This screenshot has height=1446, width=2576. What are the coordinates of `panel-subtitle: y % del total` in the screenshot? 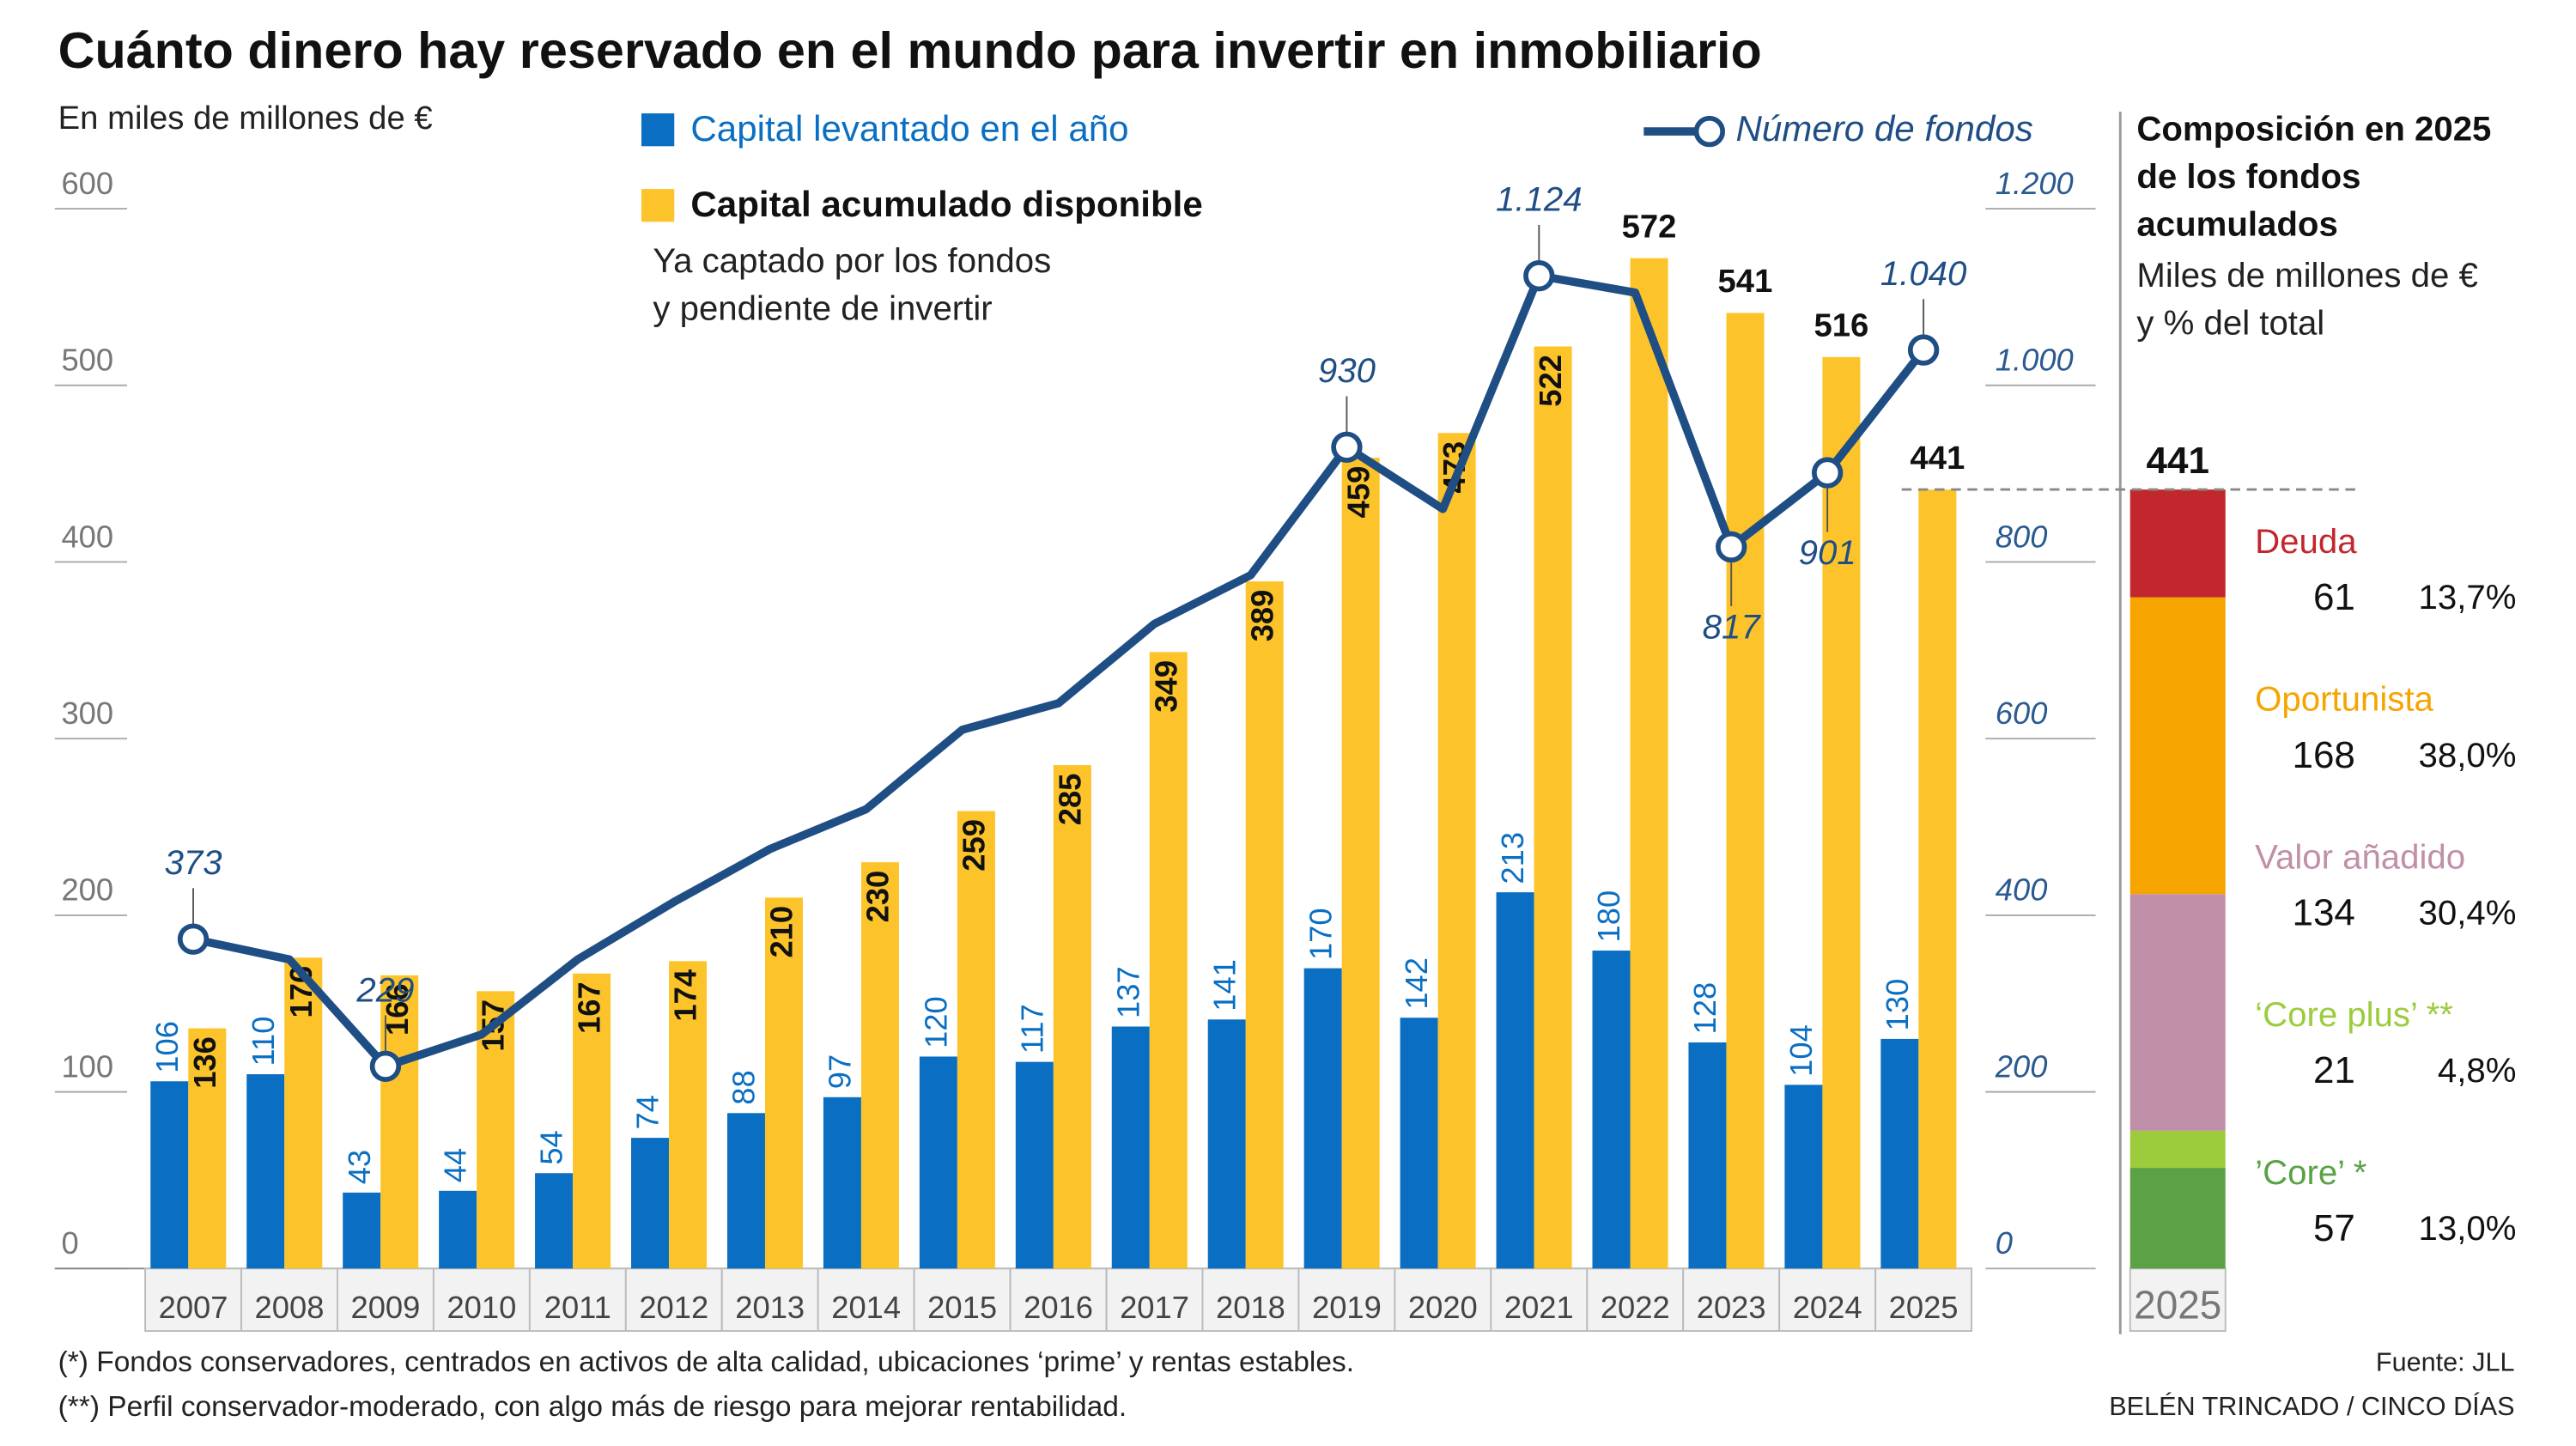 It's located at (2230, 323).